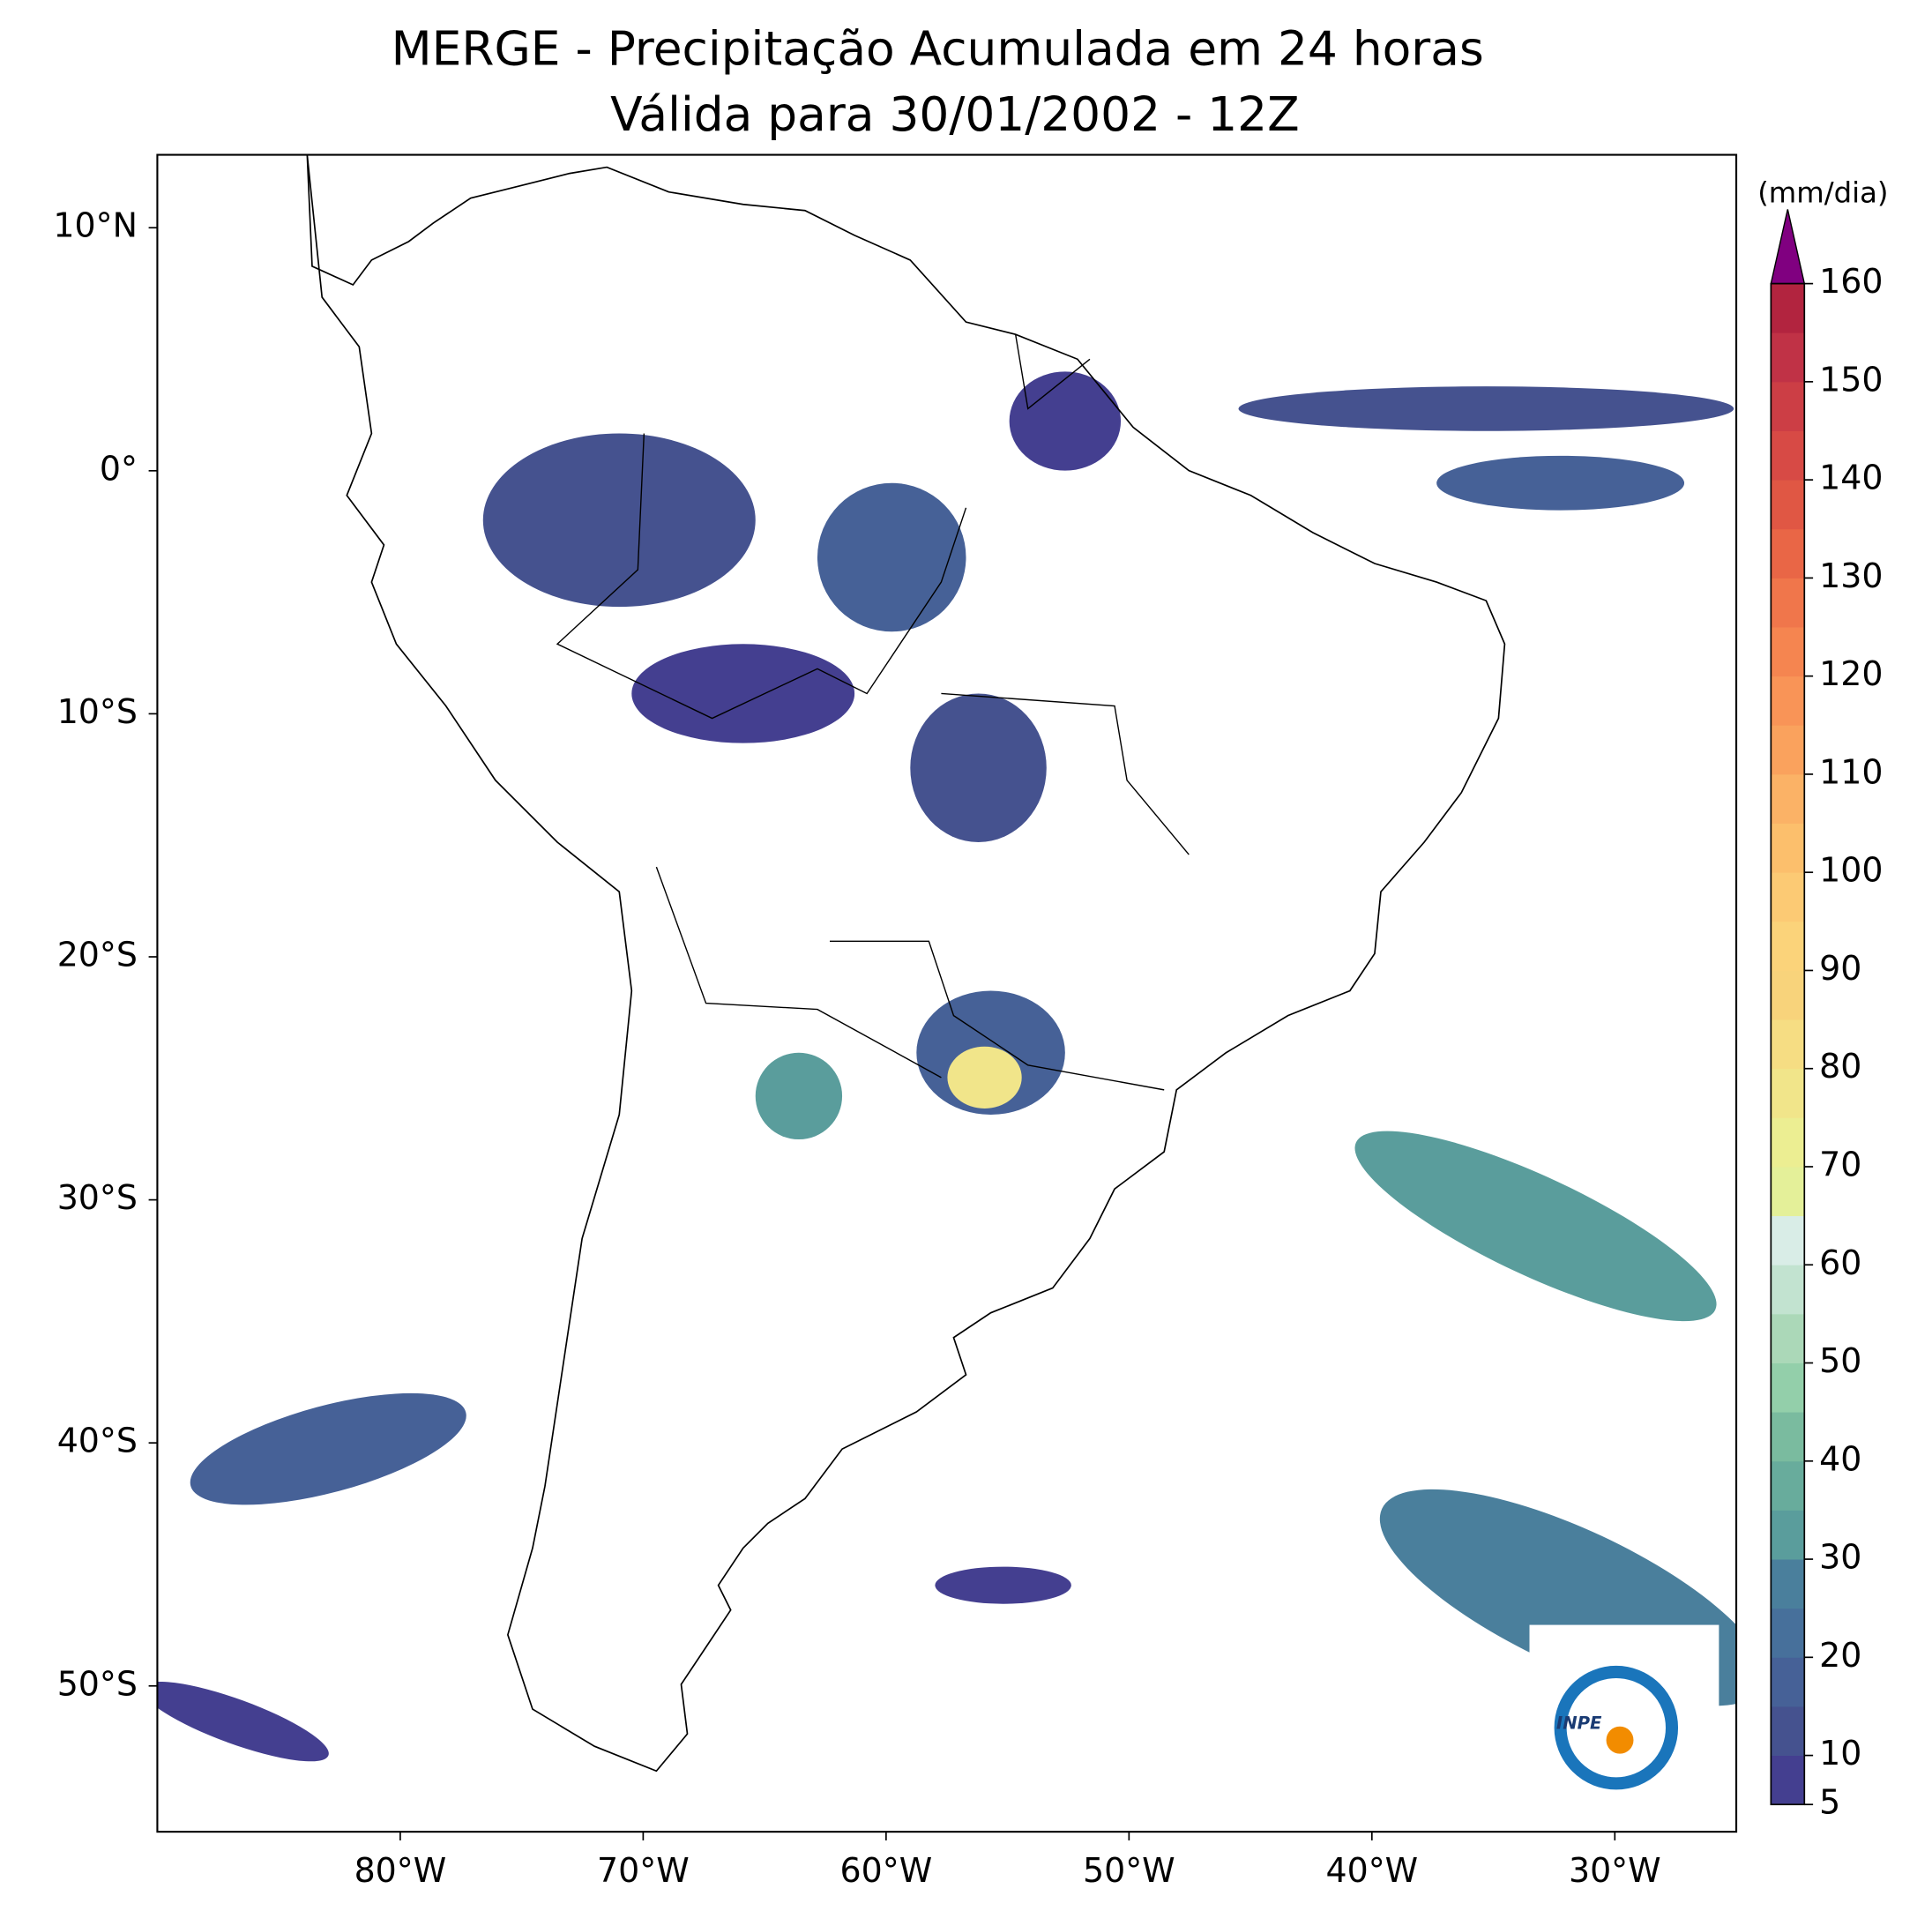 The width and height of the screenshot is (1932, 1911). Describe the element at coordinates (1840, 1656) in the screenshot. I see `colorbar-tick-label: 20` at that location.